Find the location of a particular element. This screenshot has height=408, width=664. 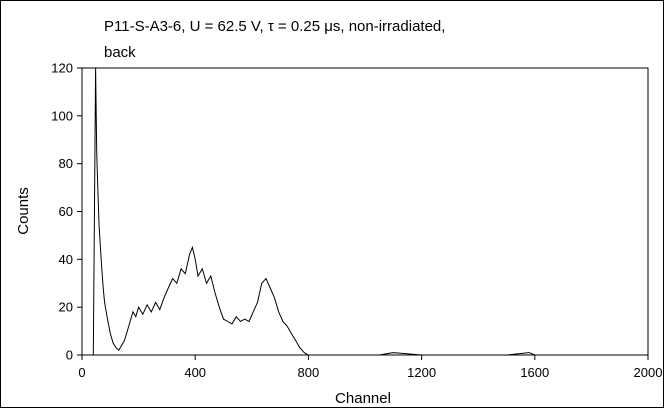

y-tick-label: 0 is located at coordinates (69, 355).